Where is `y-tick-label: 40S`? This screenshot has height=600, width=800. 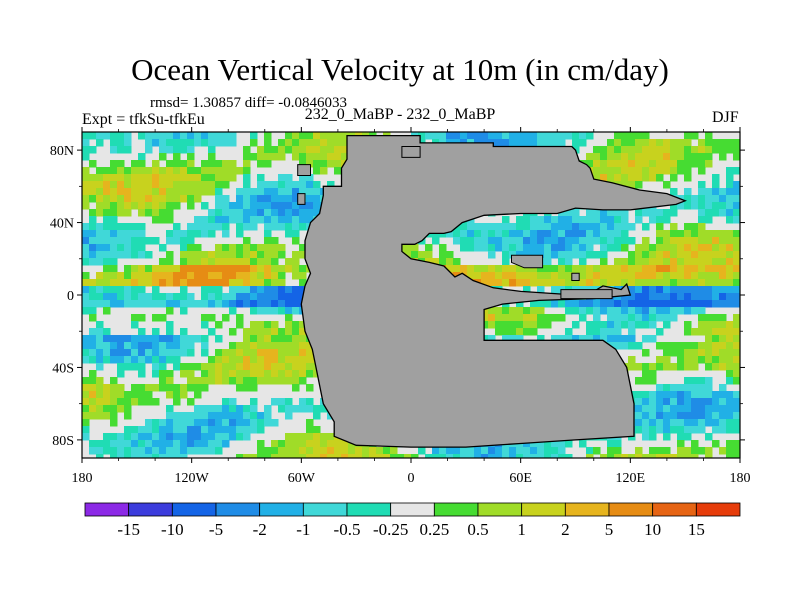
y-tick-label: 40S is located at coordinates (63, 368).